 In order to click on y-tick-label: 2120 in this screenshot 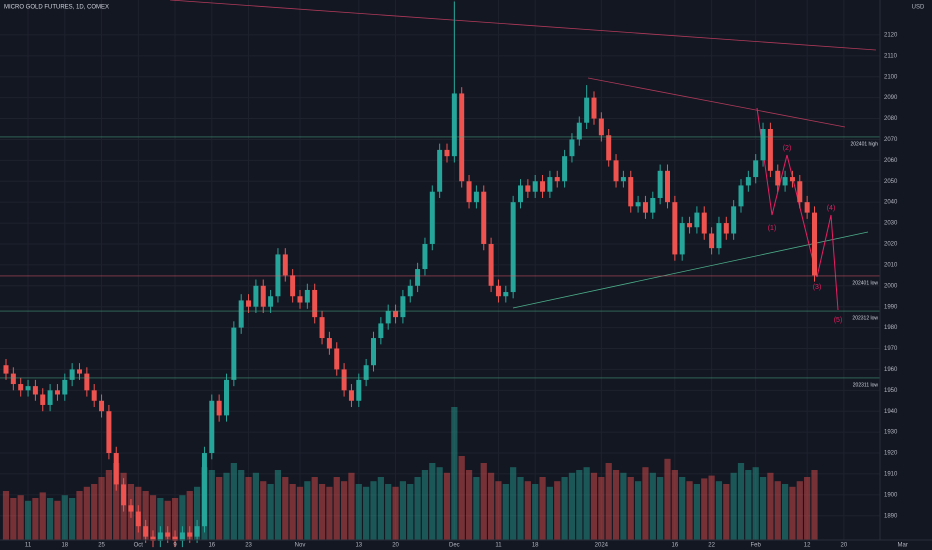, I will do `click(891, 35)`.